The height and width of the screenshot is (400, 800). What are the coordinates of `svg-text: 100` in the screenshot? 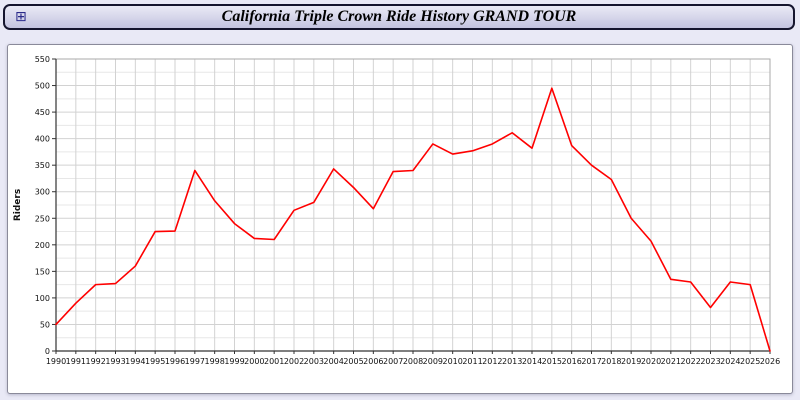 It's located at (42, 298).